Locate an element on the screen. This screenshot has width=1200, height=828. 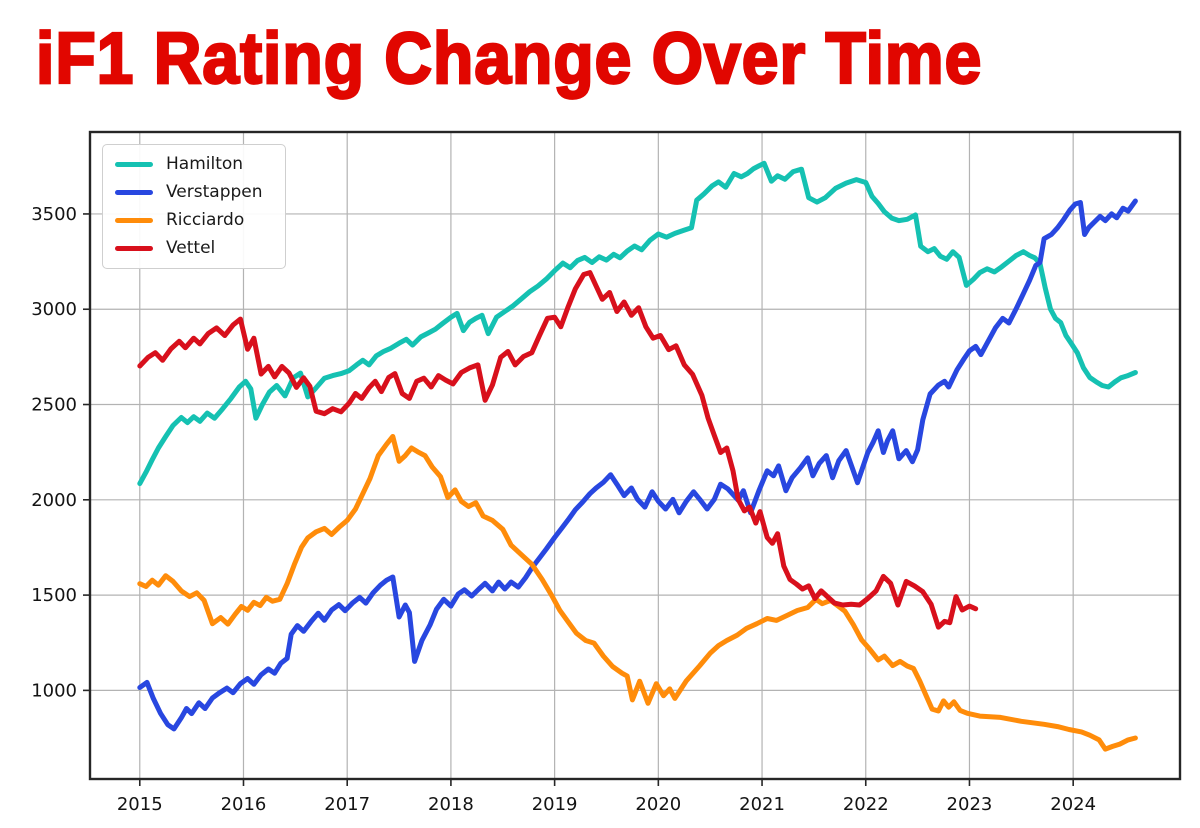
chart-title: iF1 Rating Change Over Time is located at coordinates (509, 58).